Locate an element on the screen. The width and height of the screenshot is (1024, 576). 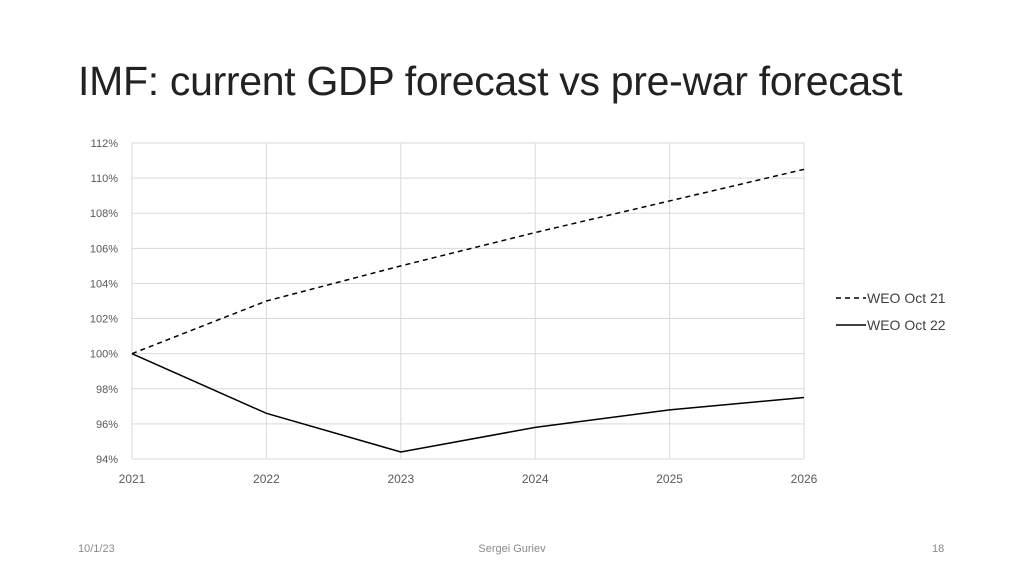
footer-date: 10/1/23 is located at coordinates (96, 549).